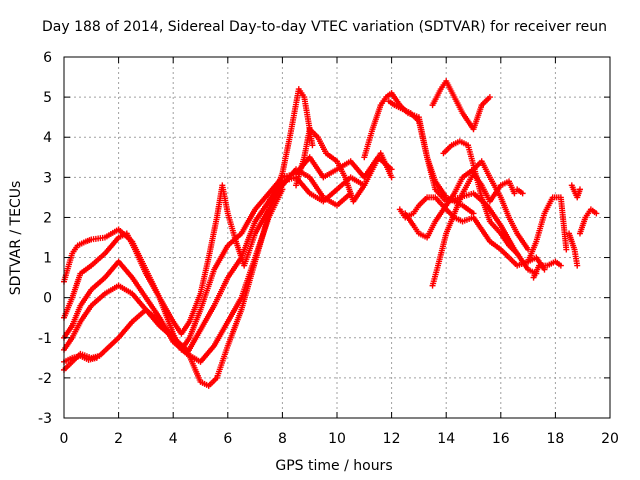  I want to click on y-tick-label: 0, so click(47, 299).